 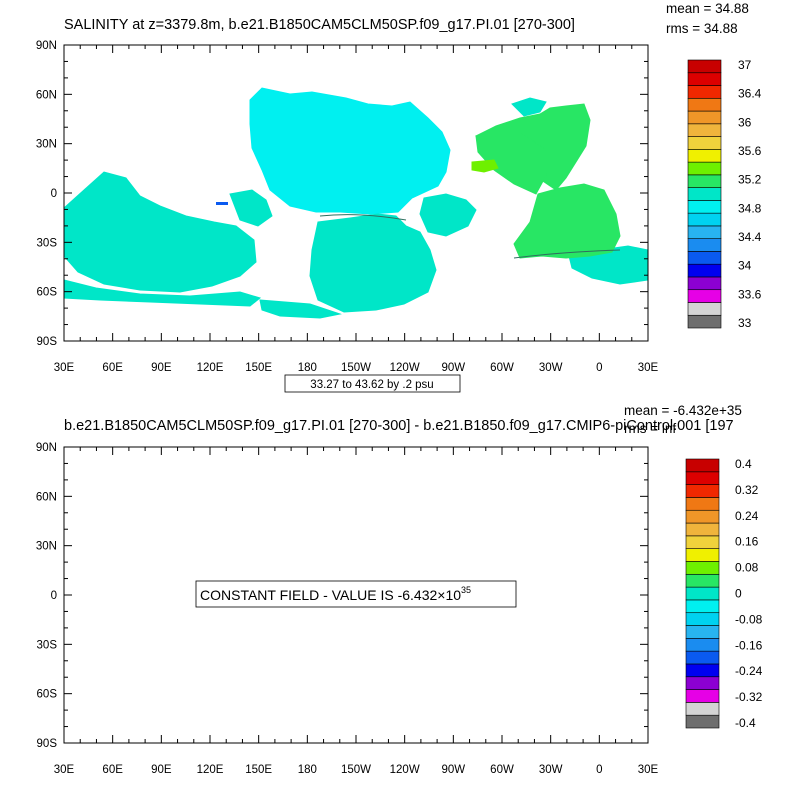 I want to click on ocean-region-southern-ocean-pacific, so click(x=300, y=309).